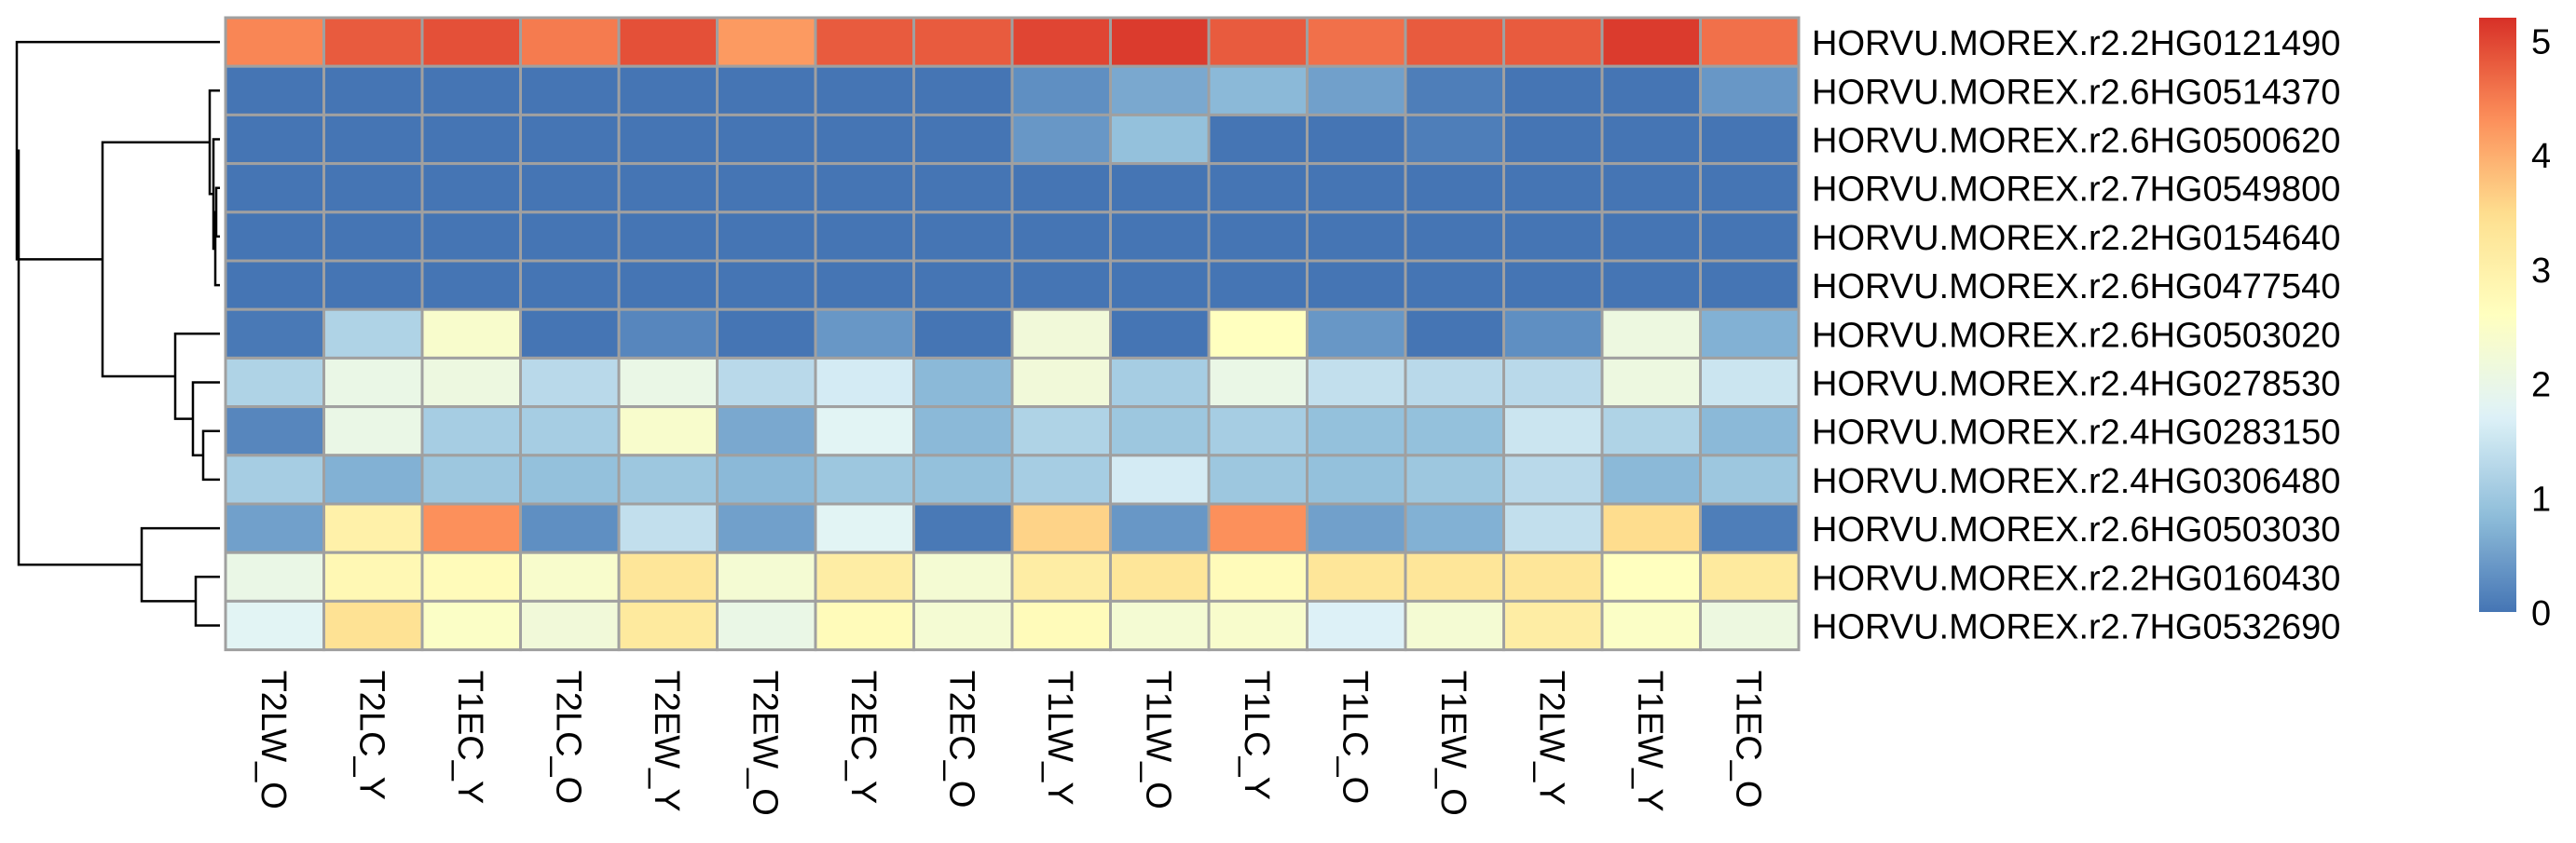  I want to click on row-label: HORVU.MOREX.r2.4HG0306480, so click(2076, 481).